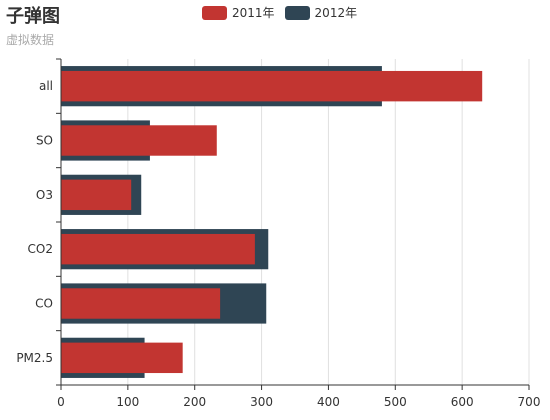  Describe the element at coordinates (462, 402) in the screenshot. I see `x-tick-label: 600` at that location.